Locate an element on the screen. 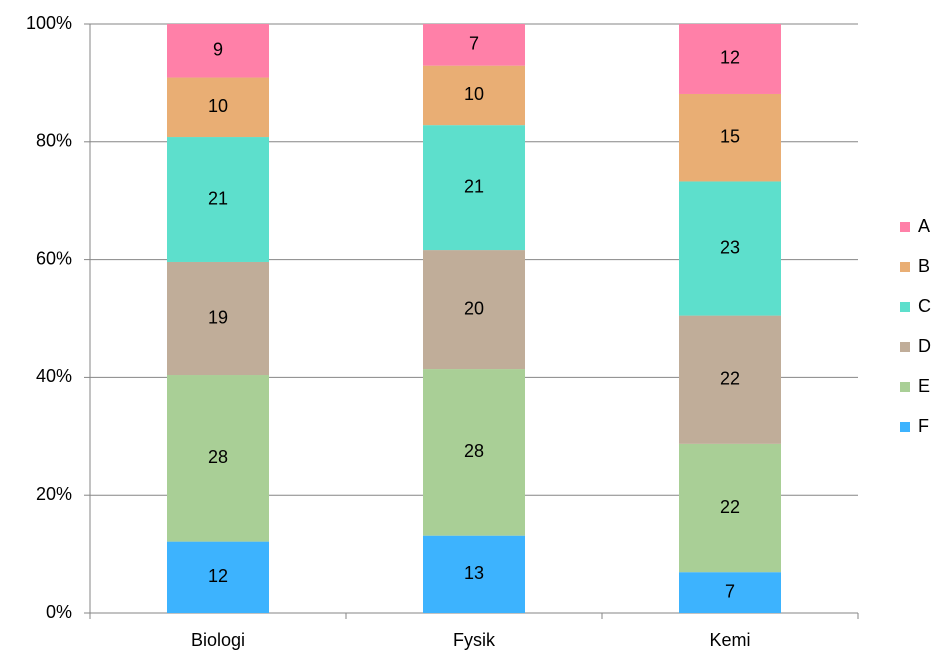 Image resolution: width=933 pixels, height=652 pixels. legend-label: E is located at coordinates (924, 386).